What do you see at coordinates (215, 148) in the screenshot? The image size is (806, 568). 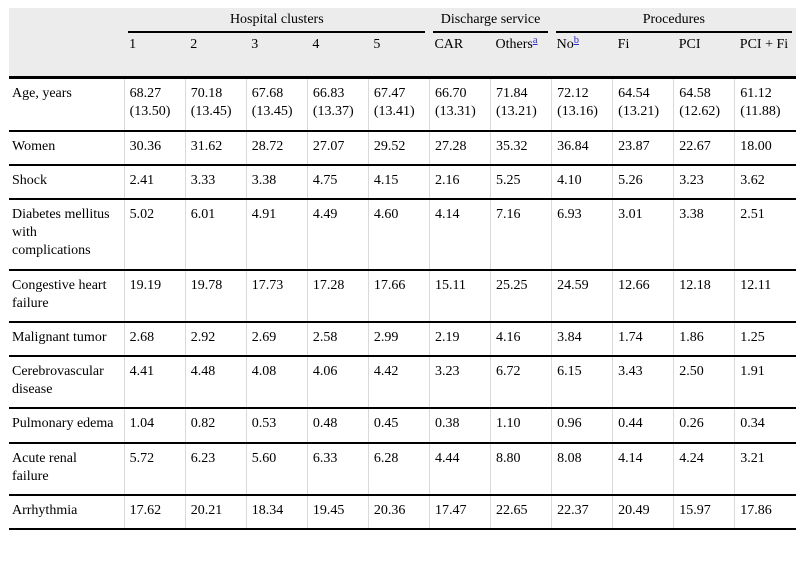 I see `table-cell: 31.62` at bounding box center [215, 148].